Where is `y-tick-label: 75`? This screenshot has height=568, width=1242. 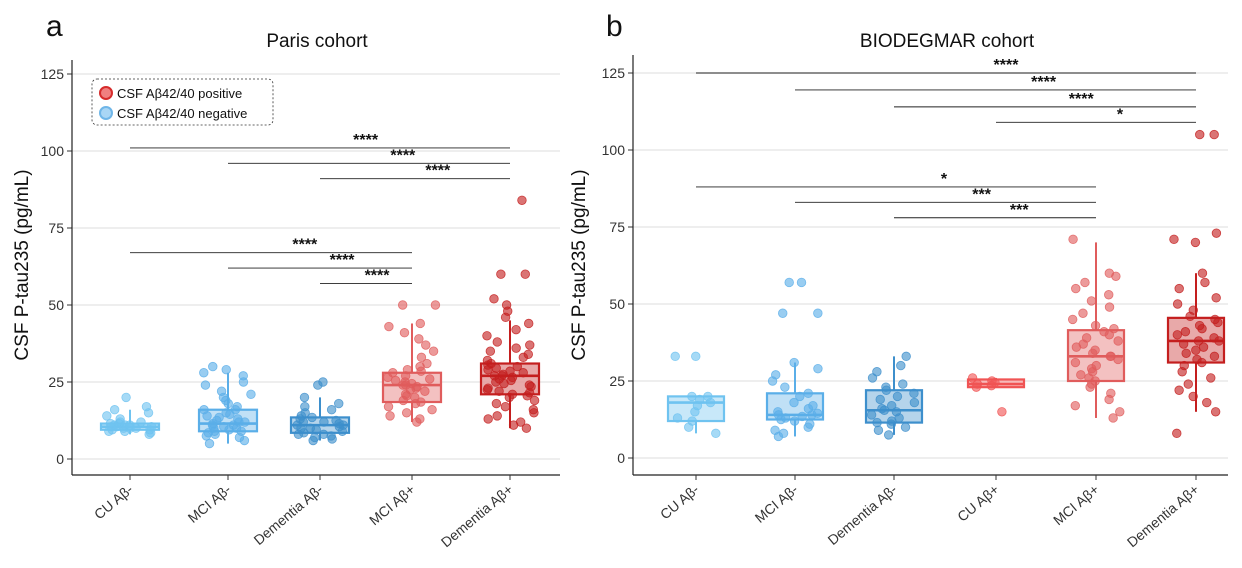 y-tick-label: 75 is located at coordinates (56, 228).